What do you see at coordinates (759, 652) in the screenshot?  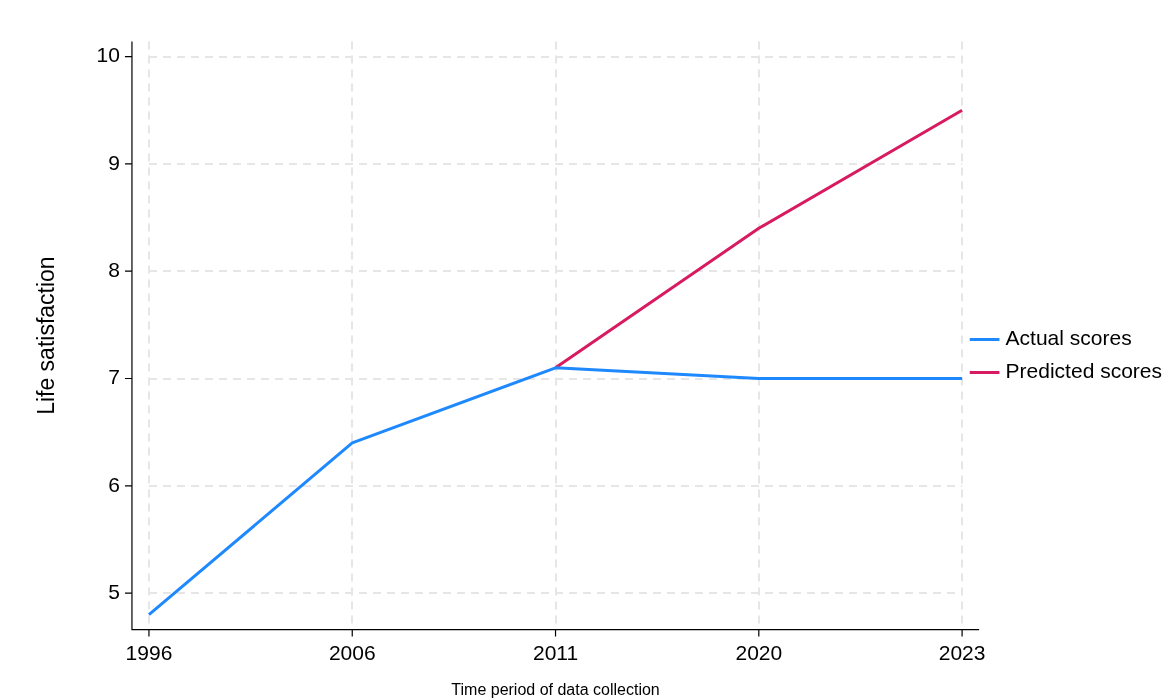 I see `x-tick-label: 2020` at bounding box center [759, 652].